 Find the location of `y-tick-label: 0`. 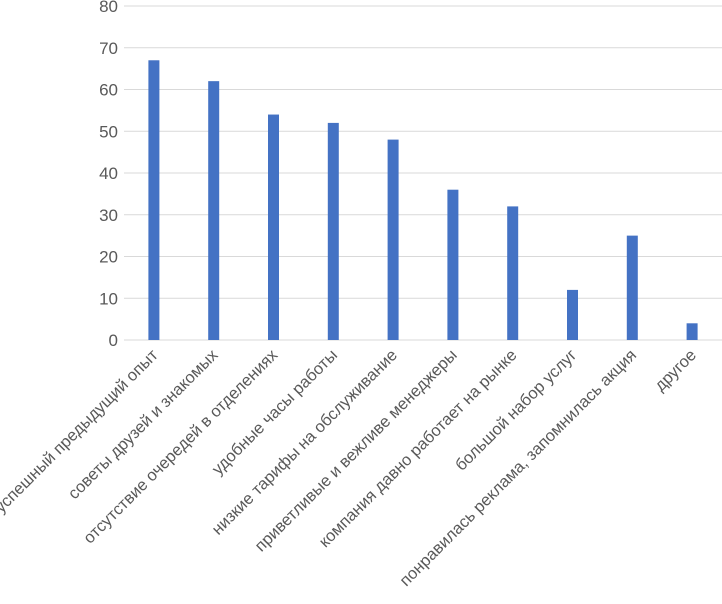

y-tick-label: 0 is located at coordinates (113, 340).